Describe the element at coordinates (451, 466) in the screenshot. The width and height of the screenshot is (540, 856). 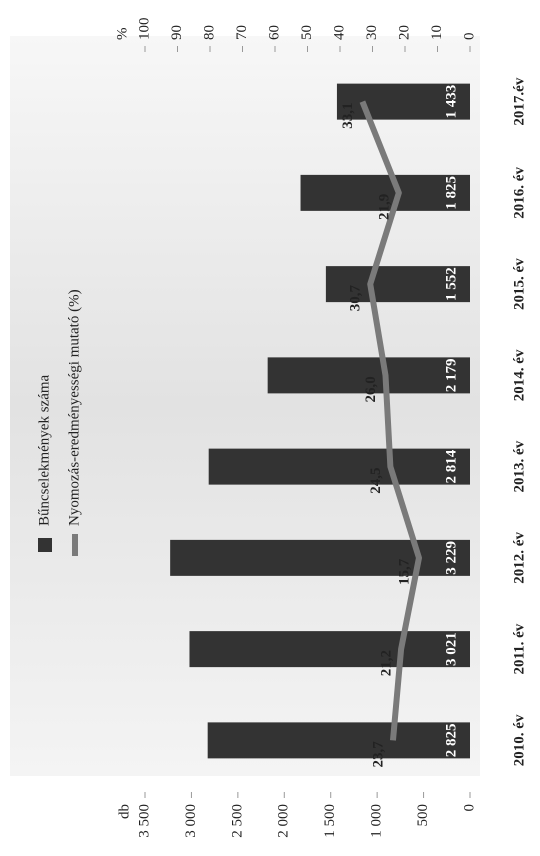
I see `bar-value-label: 2 814` at that location.